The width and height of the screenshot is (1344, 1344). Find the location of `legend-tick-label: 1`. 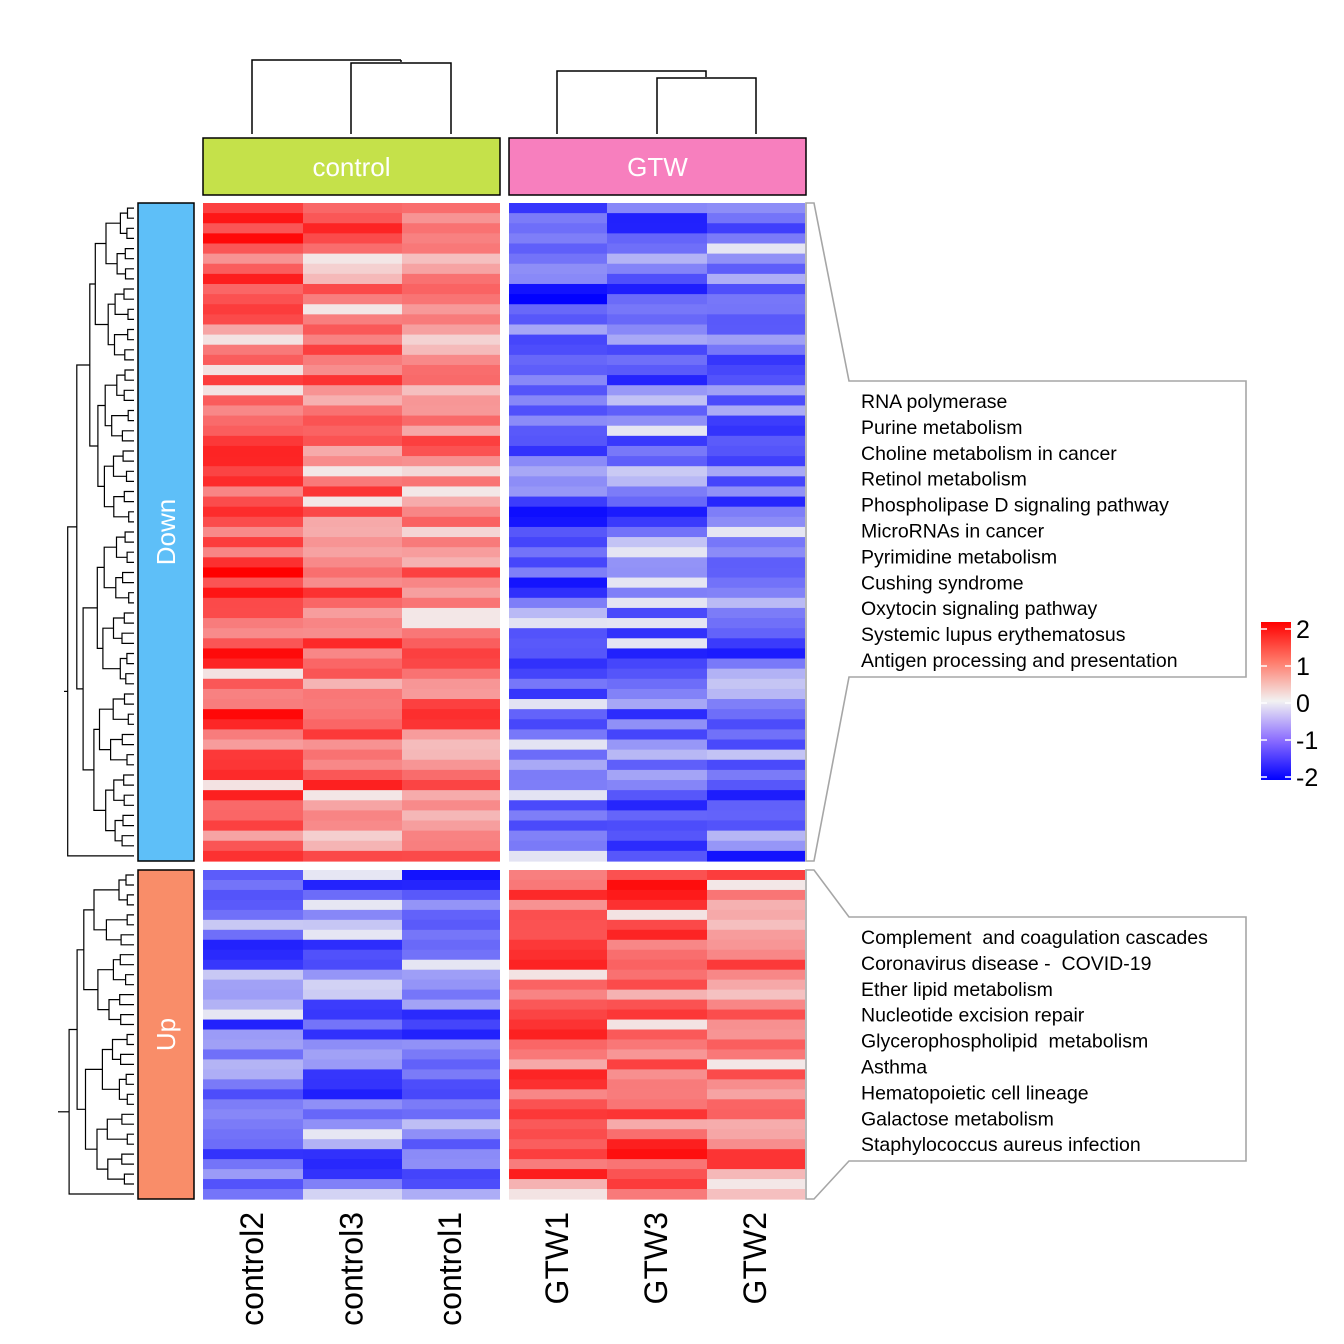

legend-tick-label: 1 is located at coordinates (1303, 667).